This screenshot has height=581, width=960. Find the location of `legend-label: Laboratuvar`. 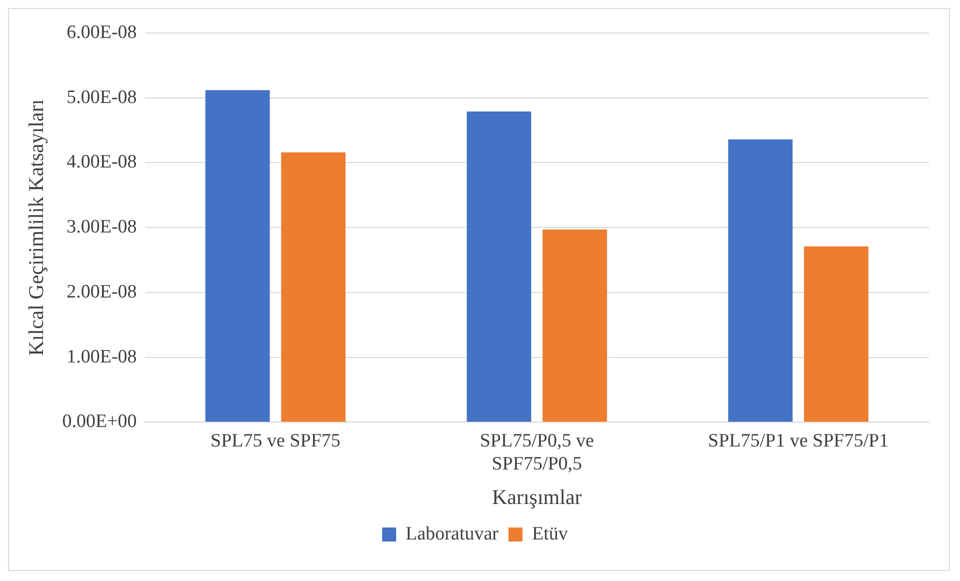

legend-label: Laboratuvar is located at coordinates (453, 533).